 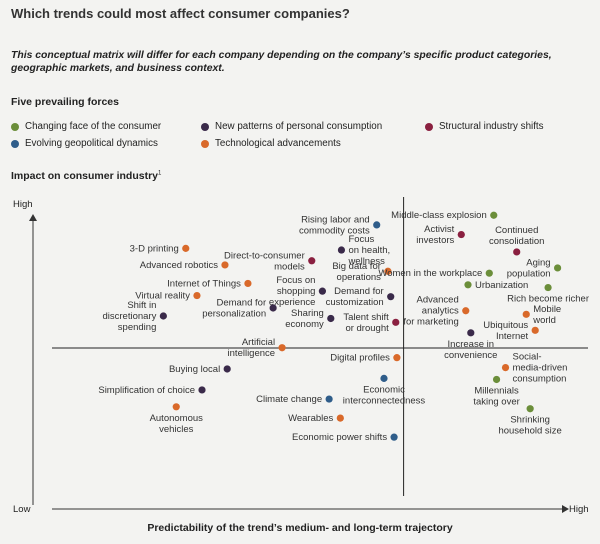 What do you see at coordinates (225, 265) in the screenshot?
I see `point-advanced-robotics` at bounding box center [225, 265].